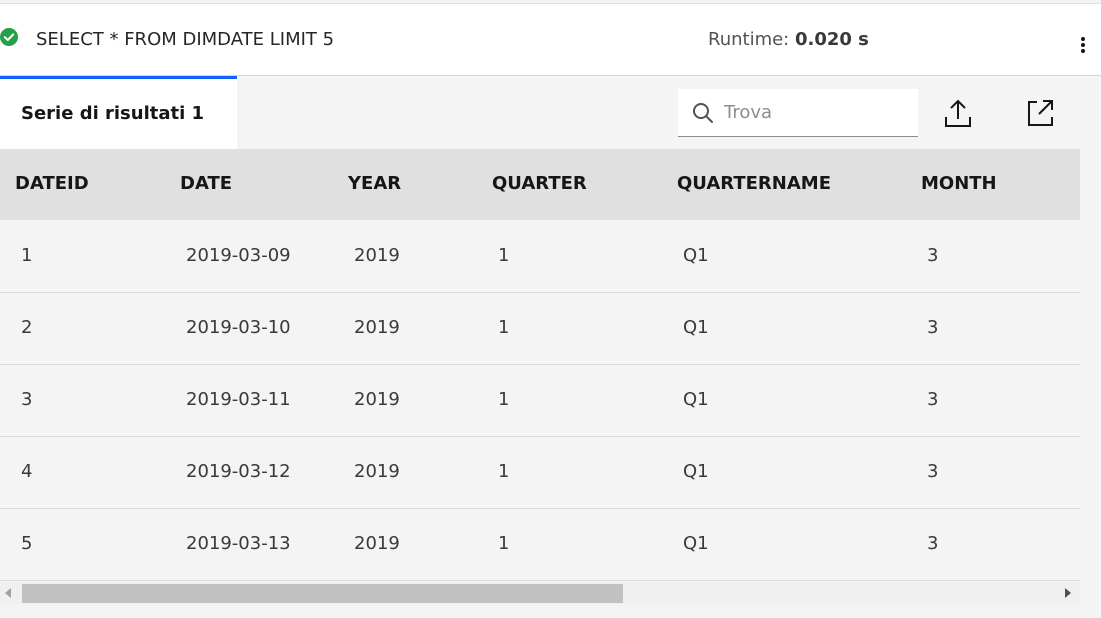 The height and width of the screenshot is (618, 1101). I want to click on runtime-display: Runtime: 0.020 s, so click(788, 39).